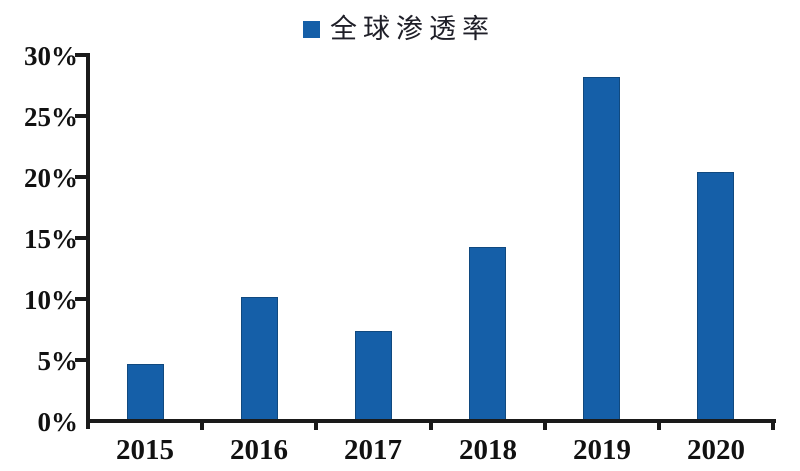 Image resolution: width=800 pixels, height=471 pixels. What do you see at coordinates (487, 334) in the screenshot?
I see `bar-2018` at bounding box center [487, 334].